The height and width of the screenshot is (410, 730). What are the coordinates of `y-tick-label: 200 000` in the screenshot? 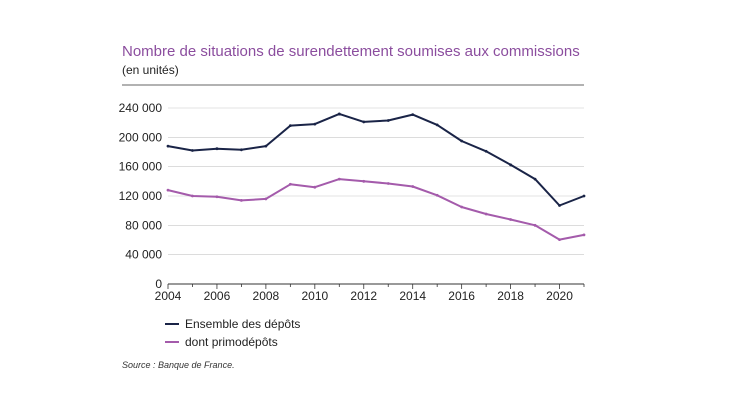 It's located at (141, 137).